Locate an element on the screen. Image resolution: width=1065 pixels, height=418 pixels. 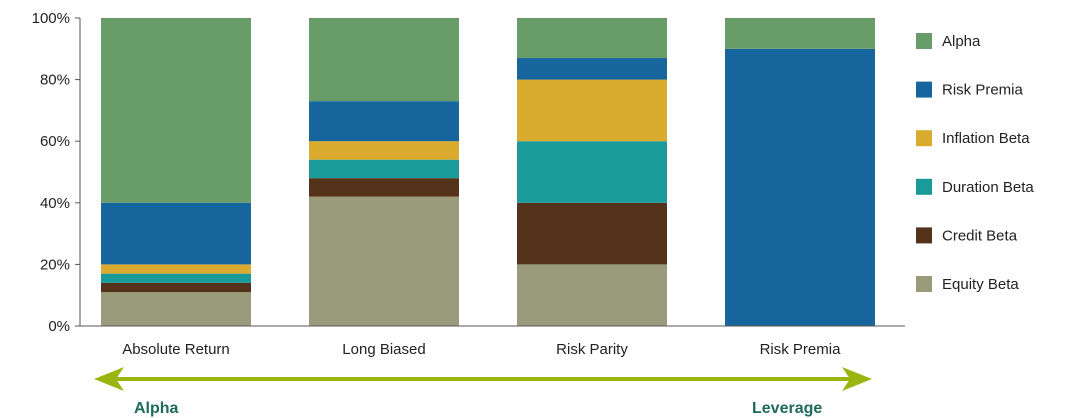
legend-swatch-credit-beta is located at coordinates (924, 235).